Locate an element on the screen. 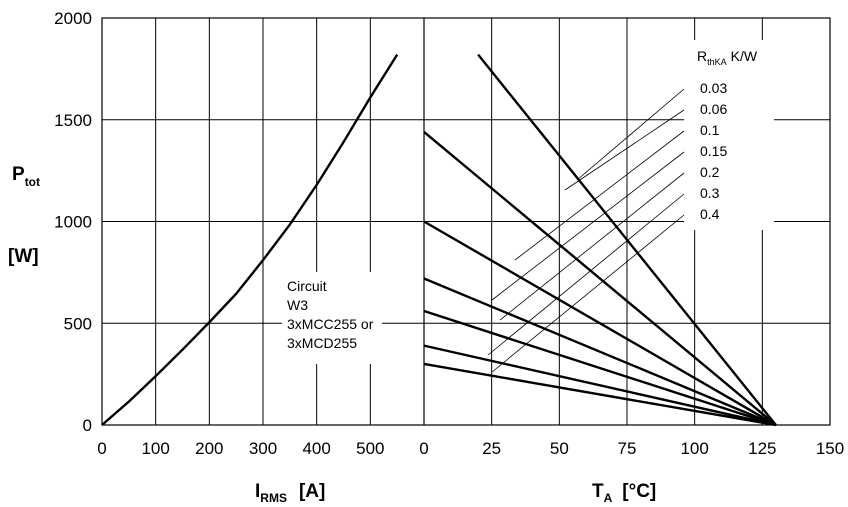 This screenshot has height=507, width=848. legend-mask is located at coordinates (729, 135).